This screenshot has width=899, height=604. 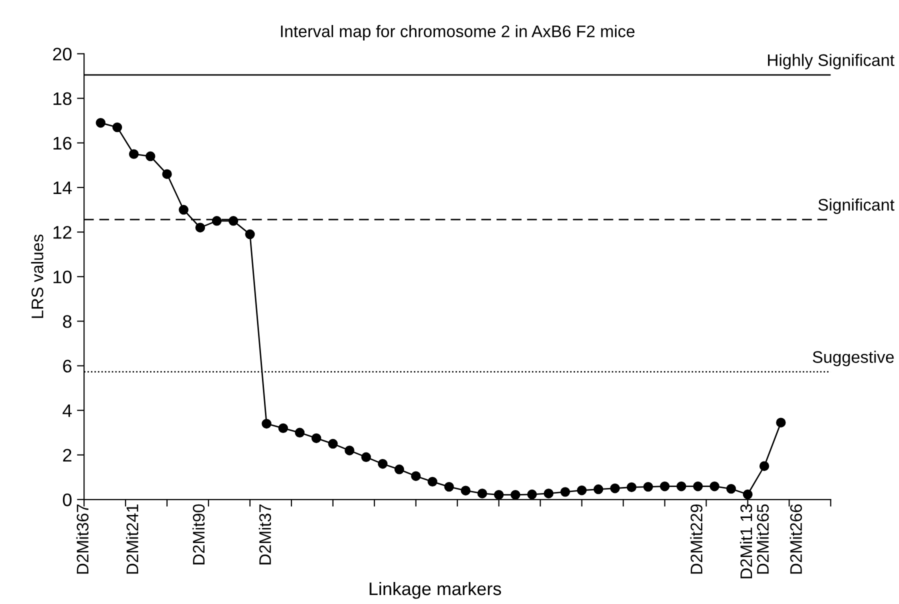 What do you see at coordinates (63, 99) in the screenshot?
I see `y-tick-label: 18` at bounding box center [63, 99].